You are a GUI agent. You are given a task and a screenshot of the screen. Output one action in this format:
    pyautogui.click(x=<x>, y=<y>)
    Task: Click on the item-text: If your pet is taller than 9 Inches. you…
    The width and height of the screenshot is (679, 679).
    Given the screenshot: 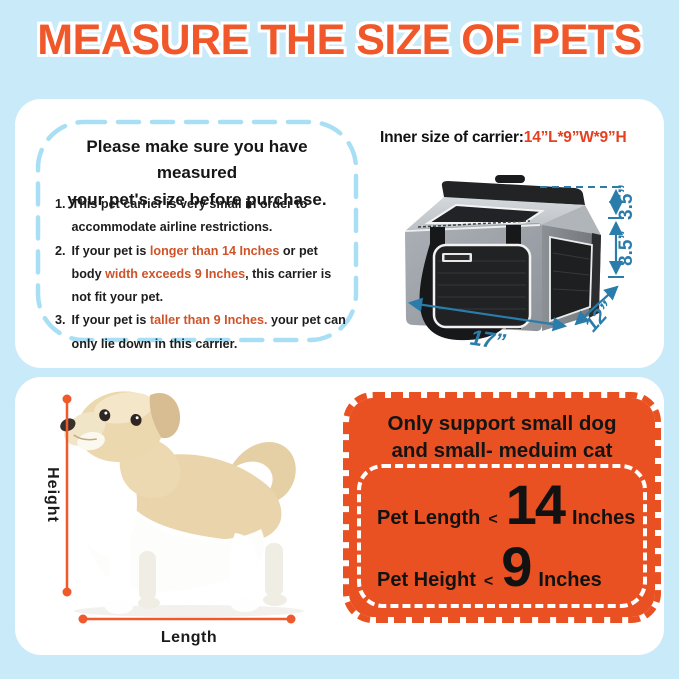 What is the action you would take?
    pyautogui.click(x=208, y=332)
    